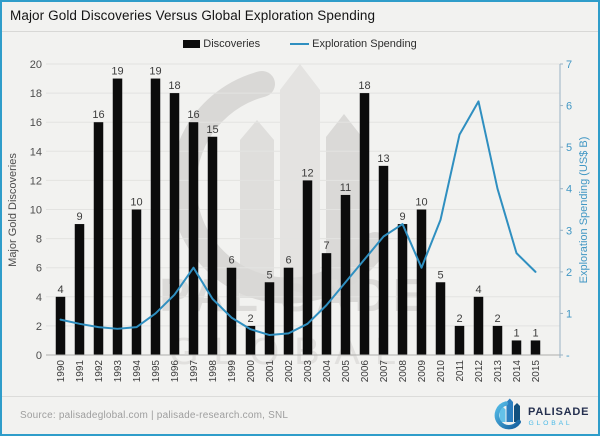 The image size is (600, 436). What do you see at coordinates (364, 224) in the screenshot?
I see `bar-2006` at bounding box center [364, 224].